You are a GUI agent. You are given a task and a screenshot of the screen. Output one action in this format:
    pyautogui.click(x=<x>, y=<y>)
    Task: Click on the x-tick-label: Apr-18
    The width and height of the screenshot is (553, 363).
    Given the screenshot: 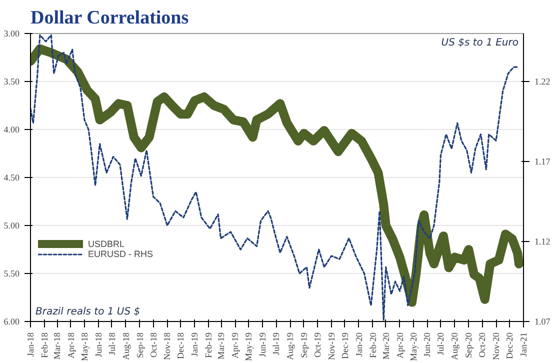 What is the action you would take?
    pyautogui.click(x=71, y=345)
    